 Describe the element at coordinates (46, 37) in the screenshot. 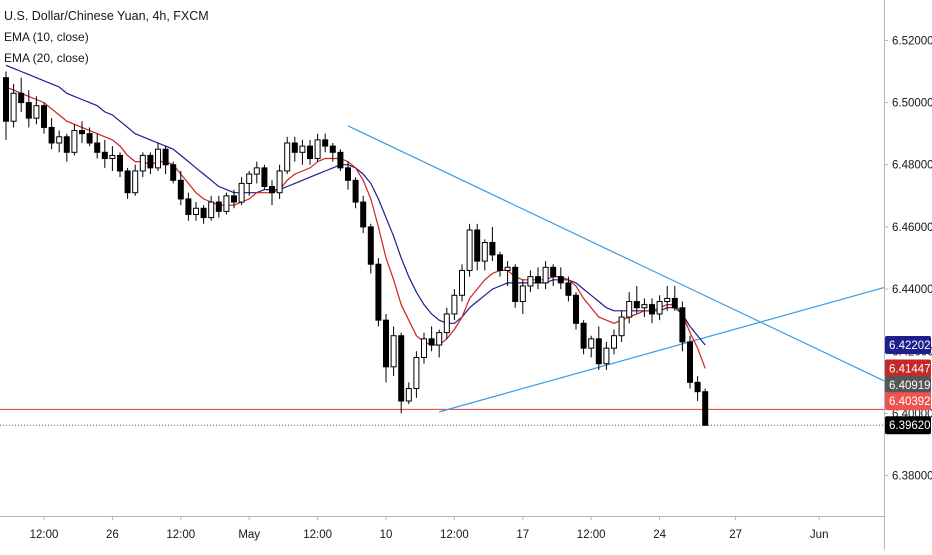

I see `ema10-legend: EMA (10, close)` at that location.